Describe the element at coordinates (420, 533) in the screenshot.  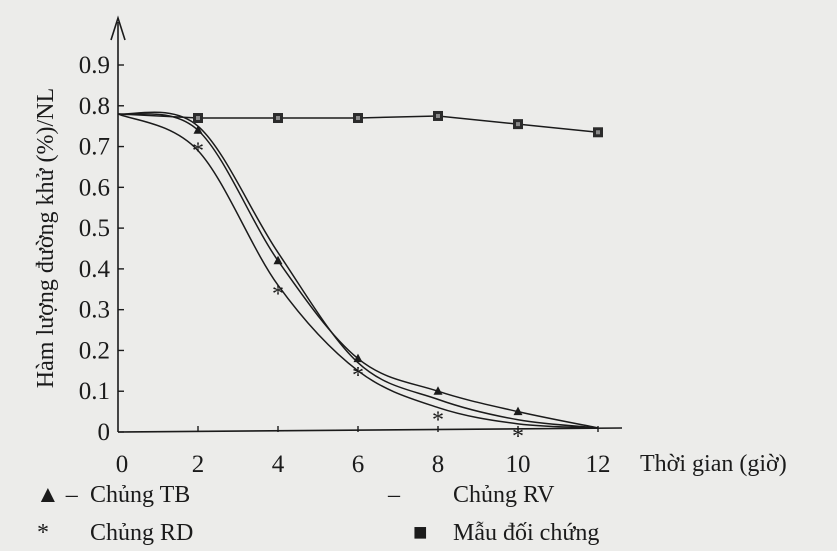
I see `legend-symbol-control: ■` at that location.